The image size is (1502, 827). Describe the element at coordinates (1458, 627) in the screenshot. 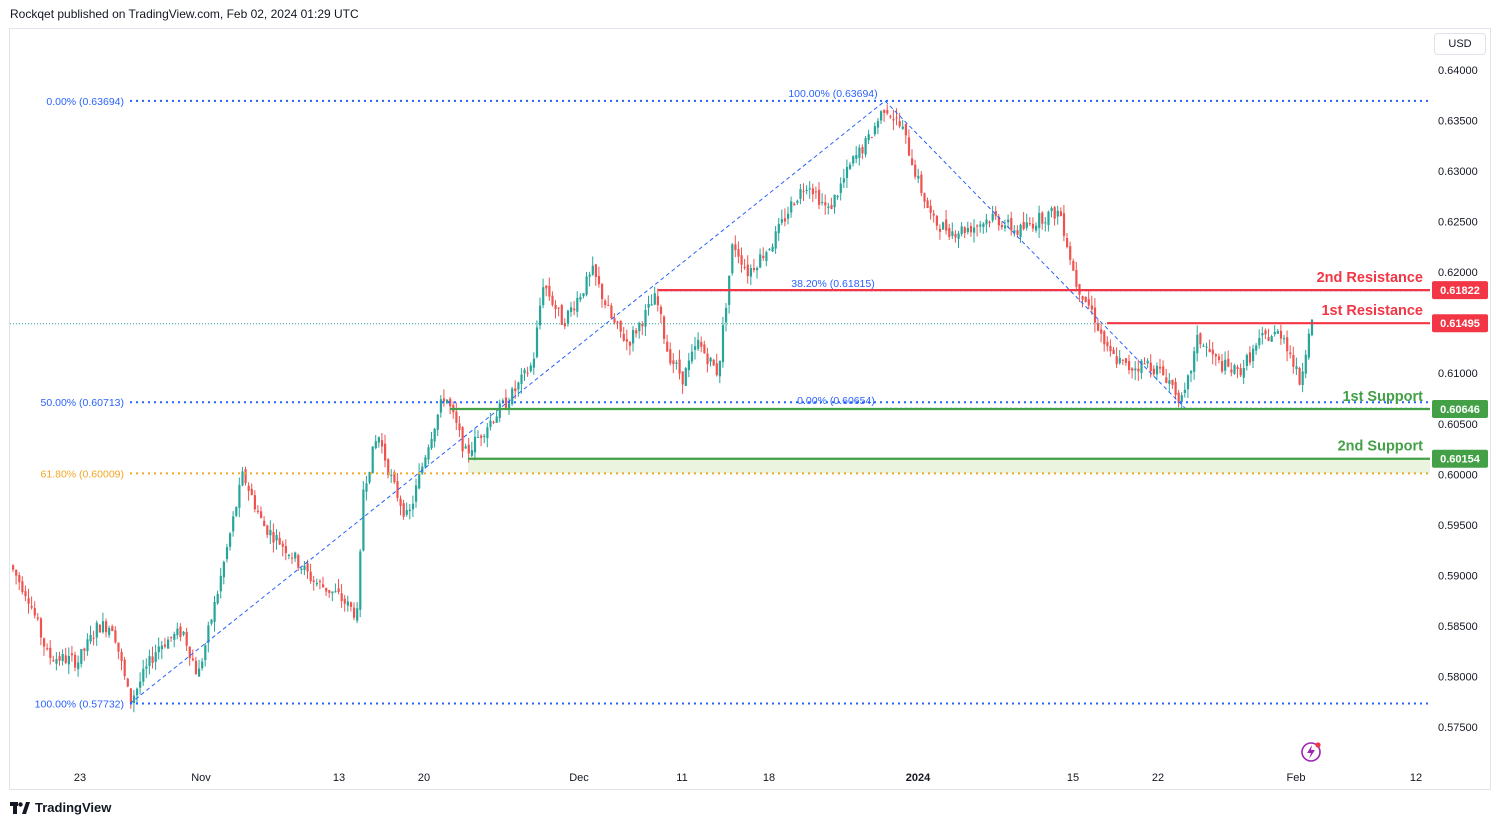

I see `y-tick-label-11: 0.58500` at that location.